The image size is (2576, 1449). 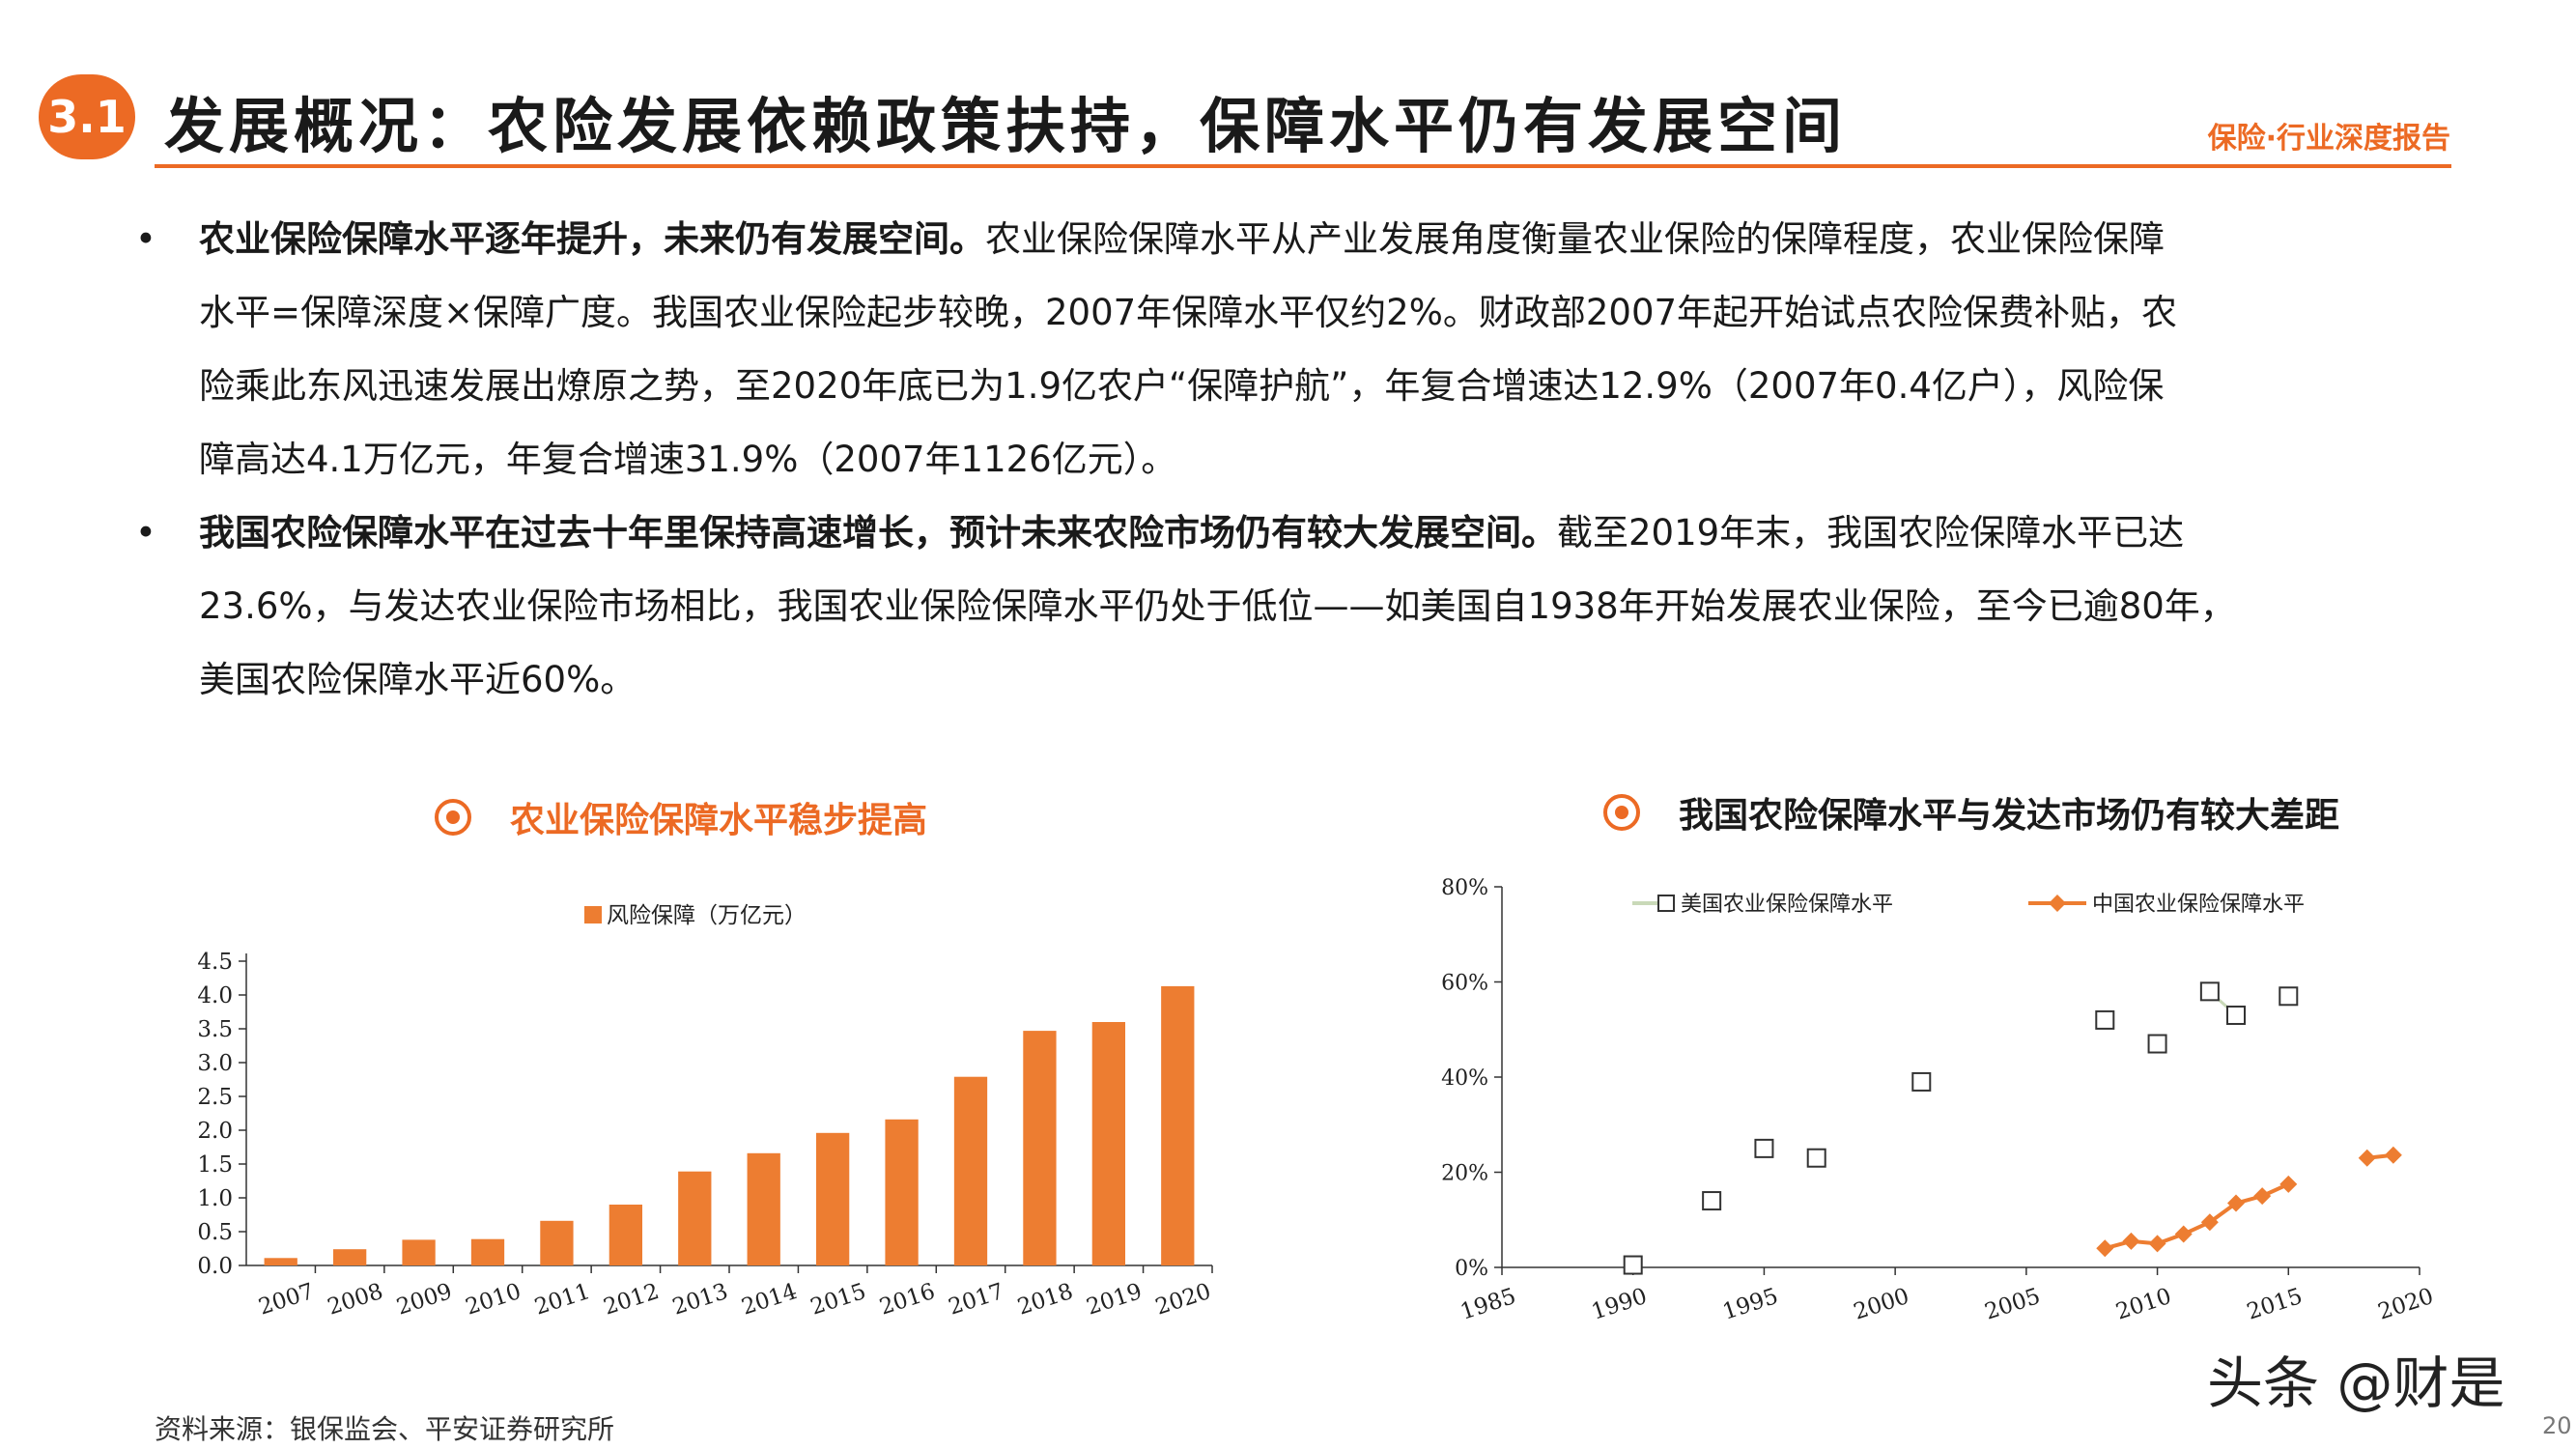 What do you see at coordinates (700, 1300) in the screenshot?
I see `x-tick-label: 2013` at bounding box center [700, 1300].